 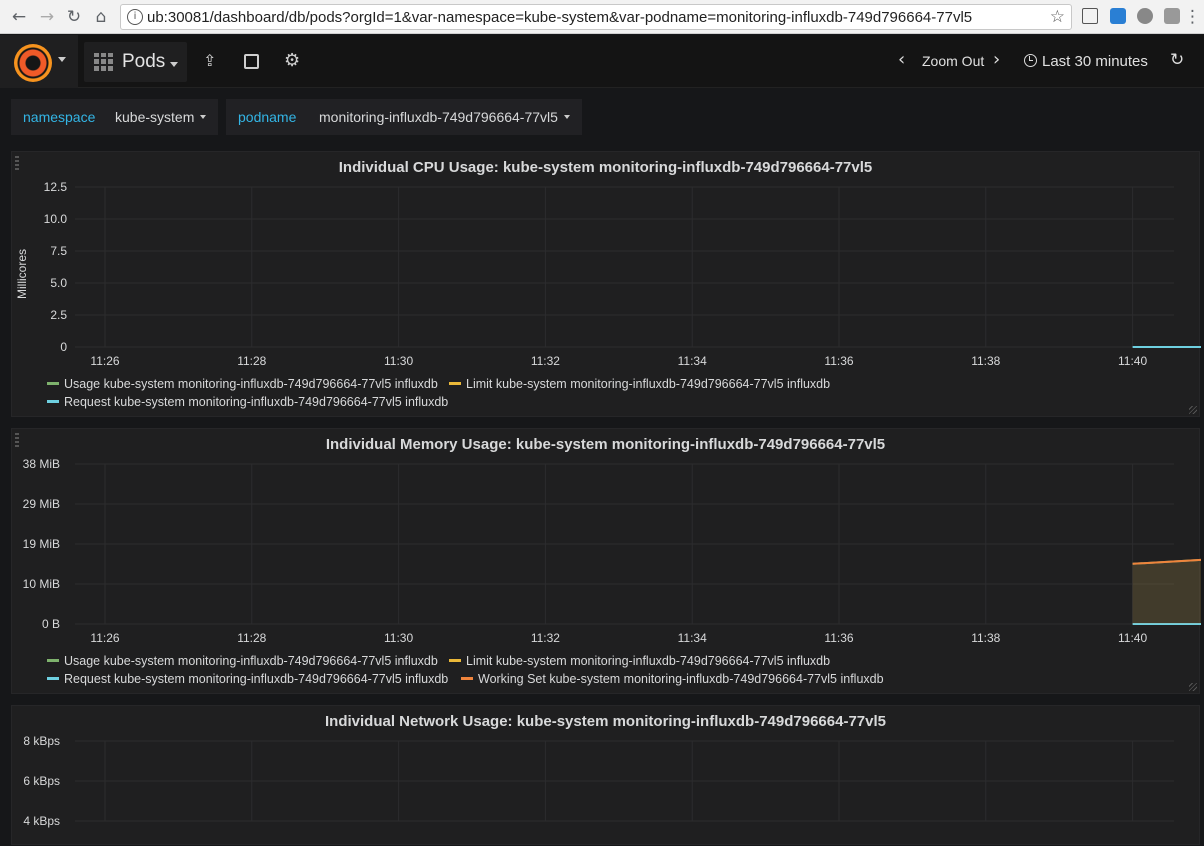 I want to click on y-tick-label: 38 MiB, so click(x=41, y=464).